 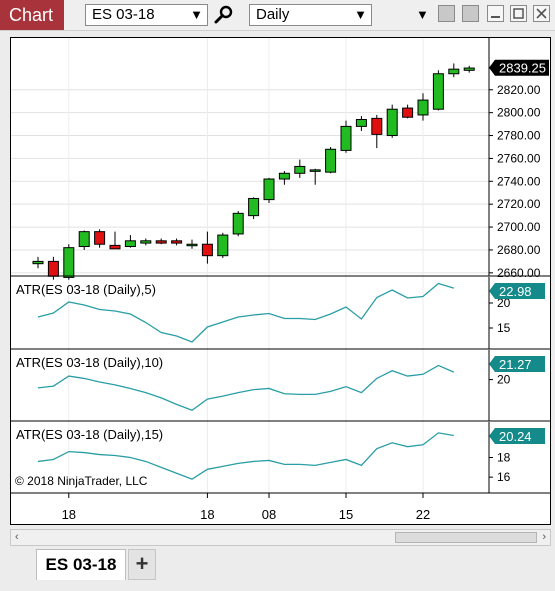 What do you see at coordinates (269, 514) in the screenshot?
I see `time-tick-label: 08` at bounding box center [269, 514].